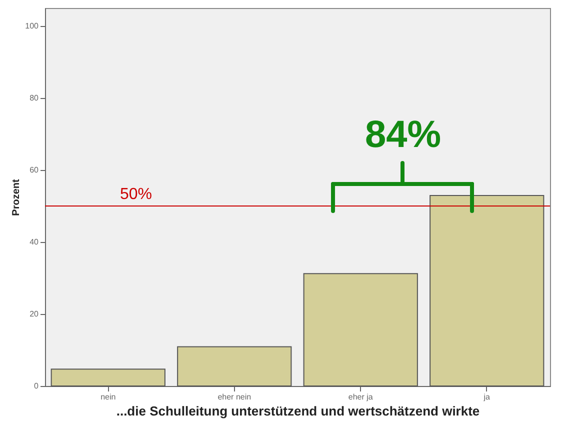  I want to click on y-tick-label: 60, so click(35, 170).